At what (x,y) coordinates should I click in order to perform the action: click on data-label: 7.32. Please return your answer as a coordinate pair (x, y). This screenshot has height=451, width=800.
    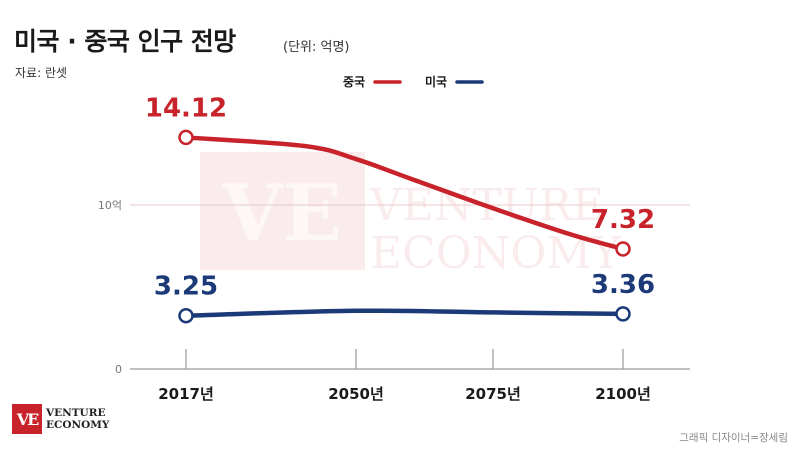
    Looking at the image, I should click on (623, 220).